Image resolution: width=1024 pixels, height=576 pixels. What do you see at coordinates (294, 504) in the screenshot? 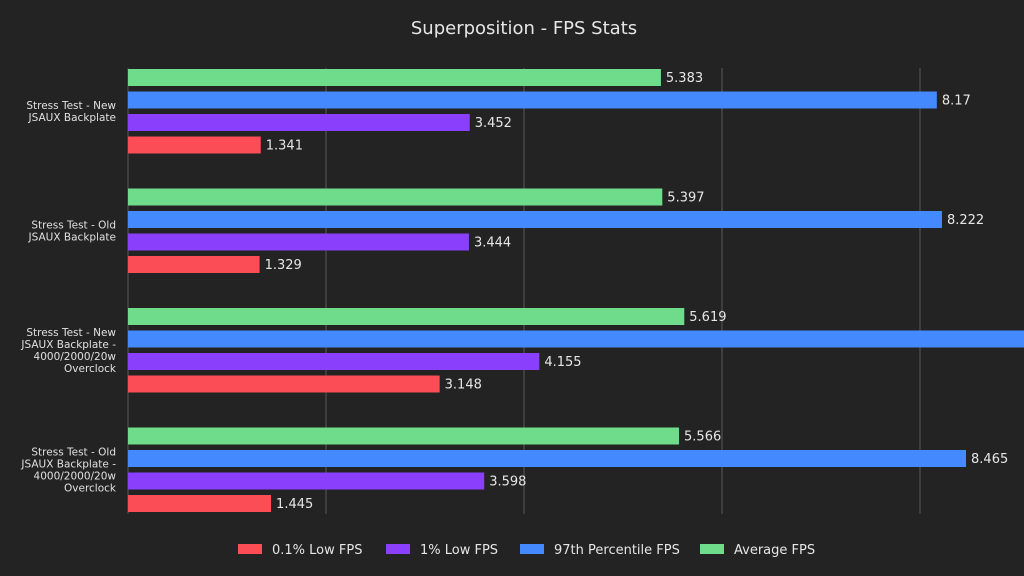
I see `data-label: 1.445` at bounding box center [294, 504].